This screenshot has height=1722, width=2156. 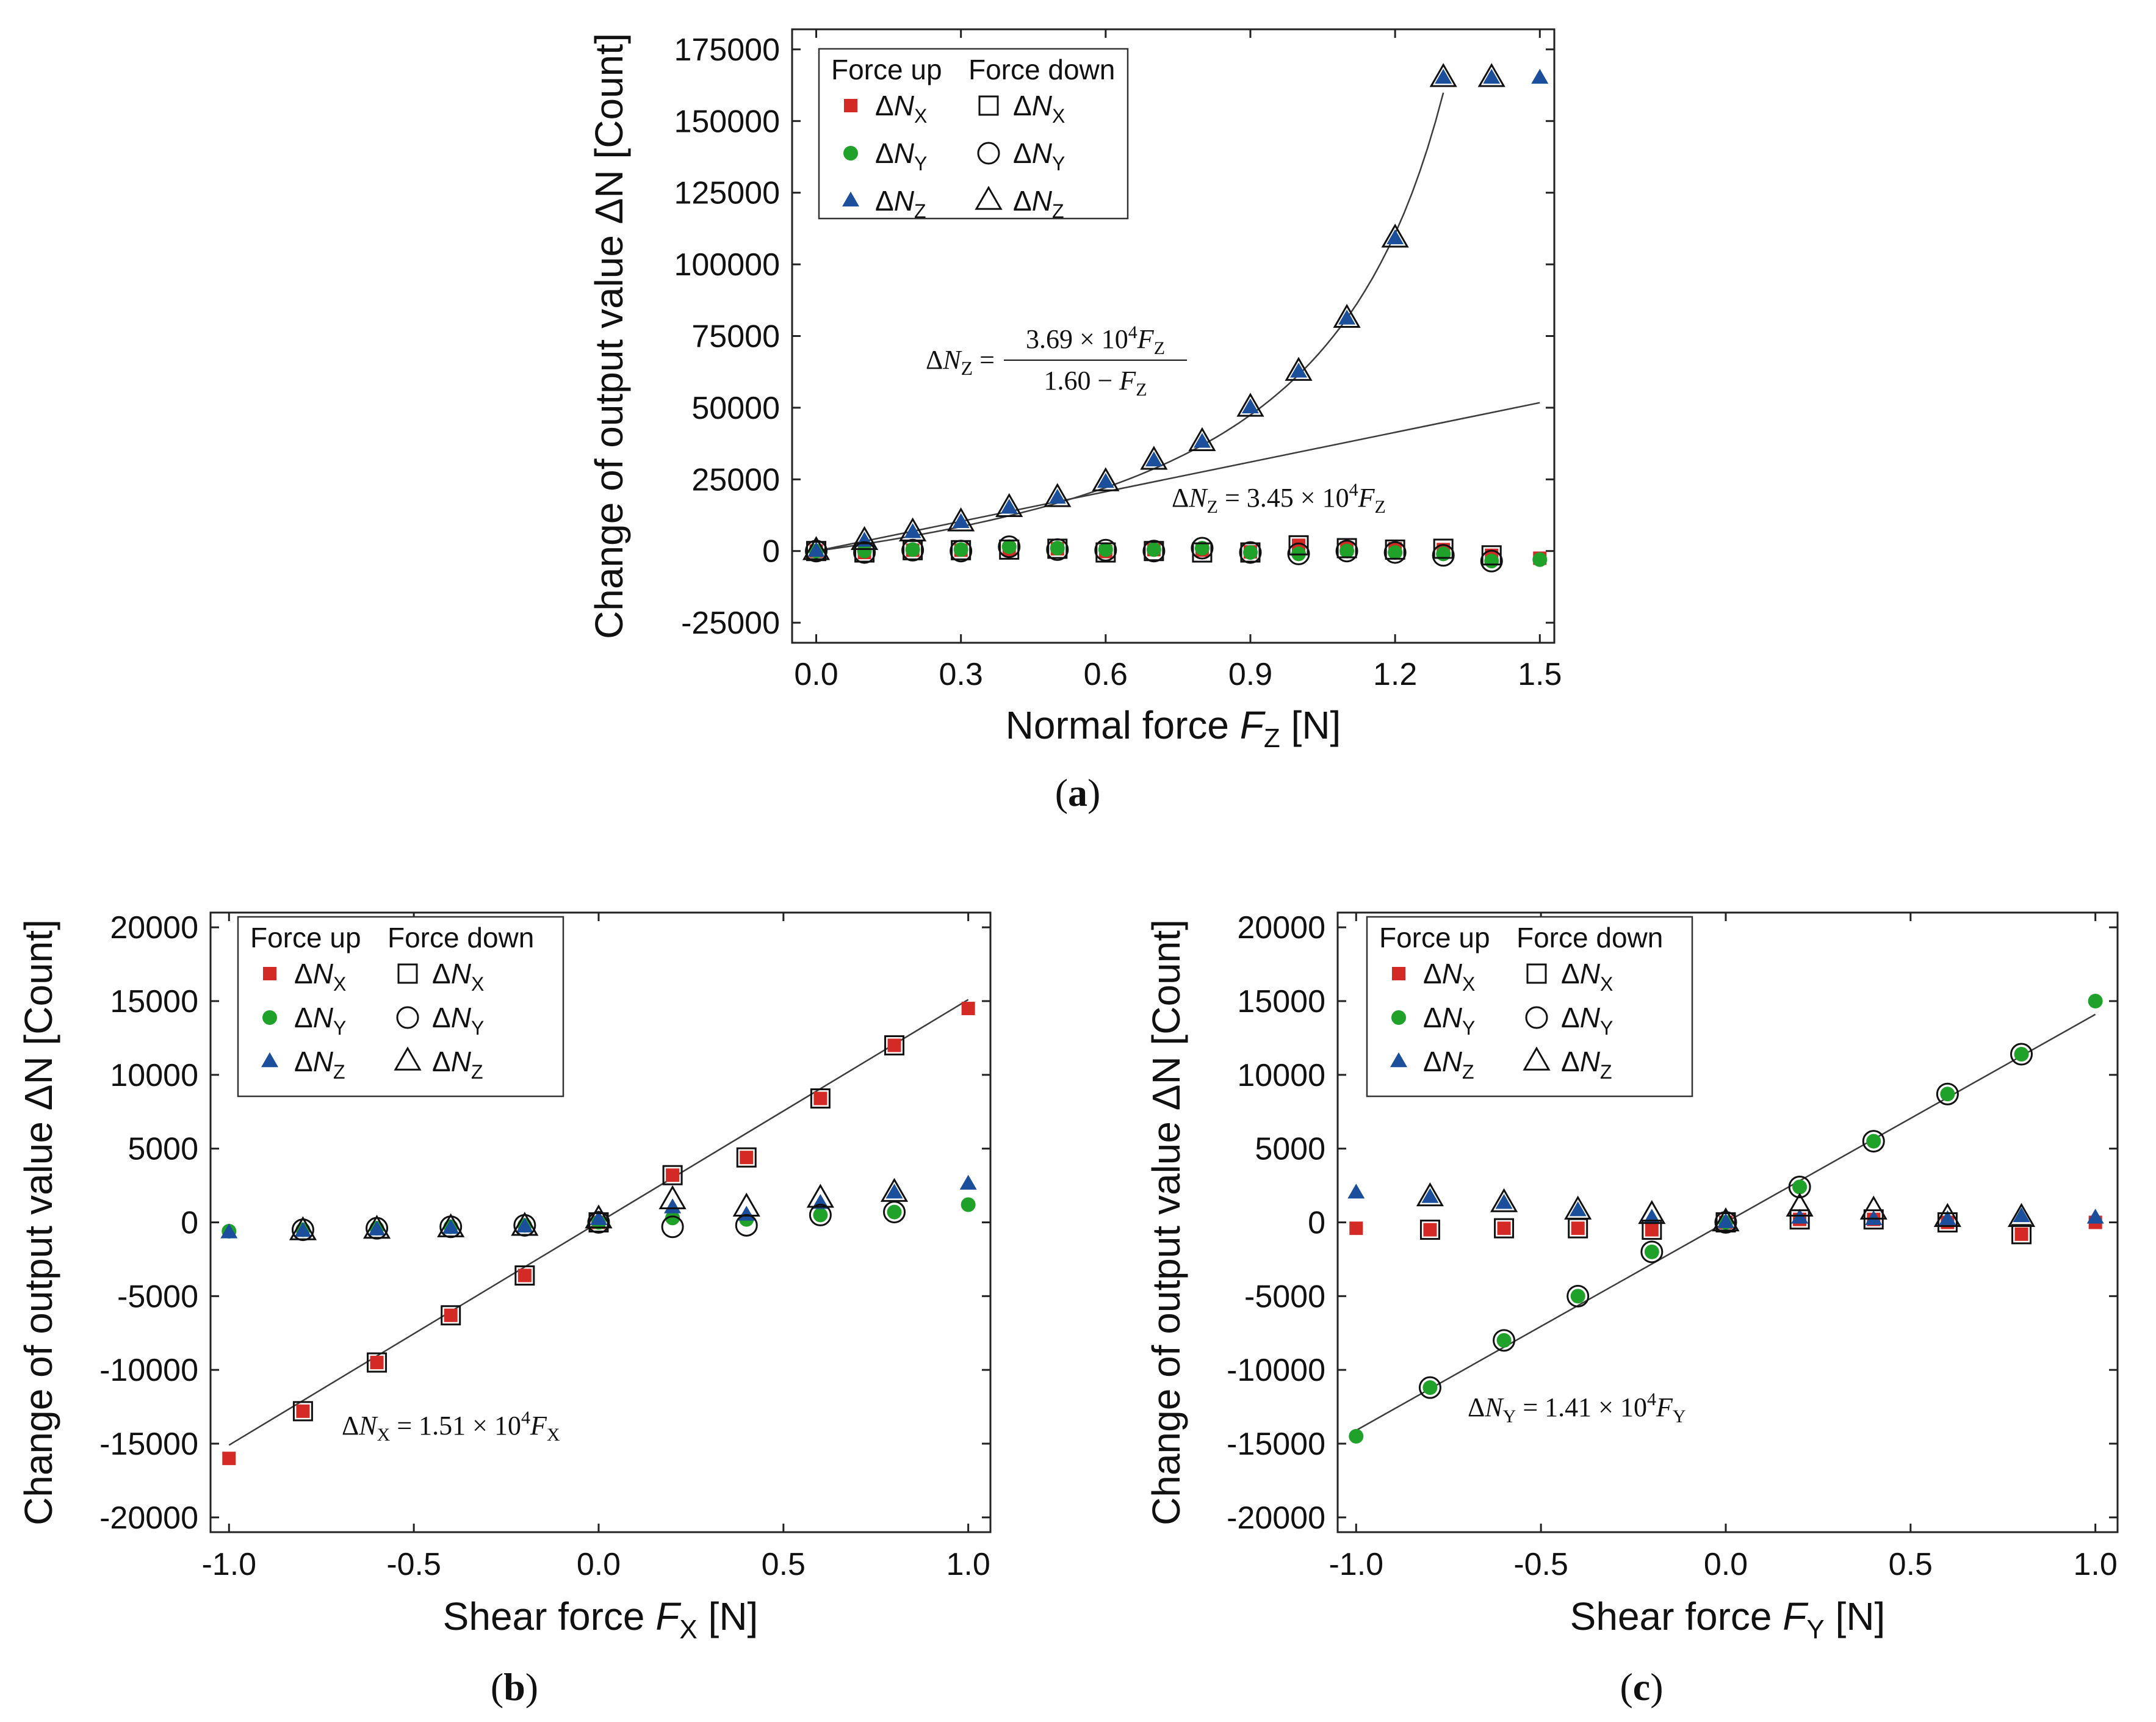 I want to click on x-axis-label-suffix: [N], so click(x=1855, y=1616).